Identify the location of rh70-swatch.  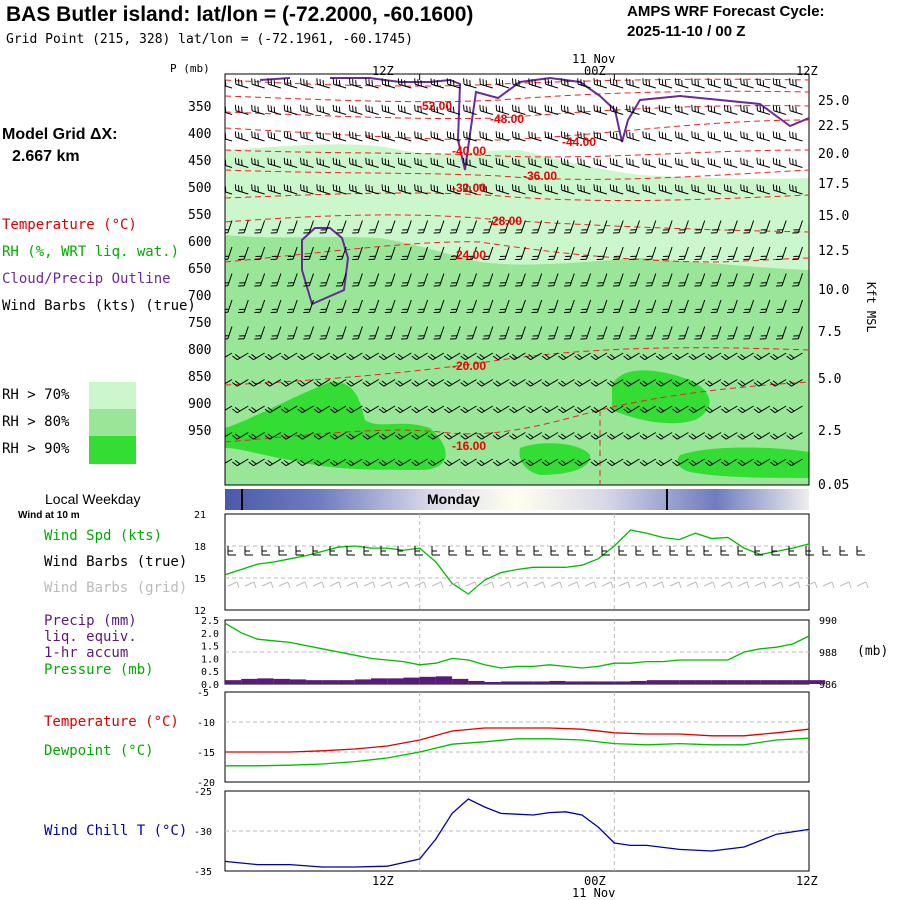
(112, 395).